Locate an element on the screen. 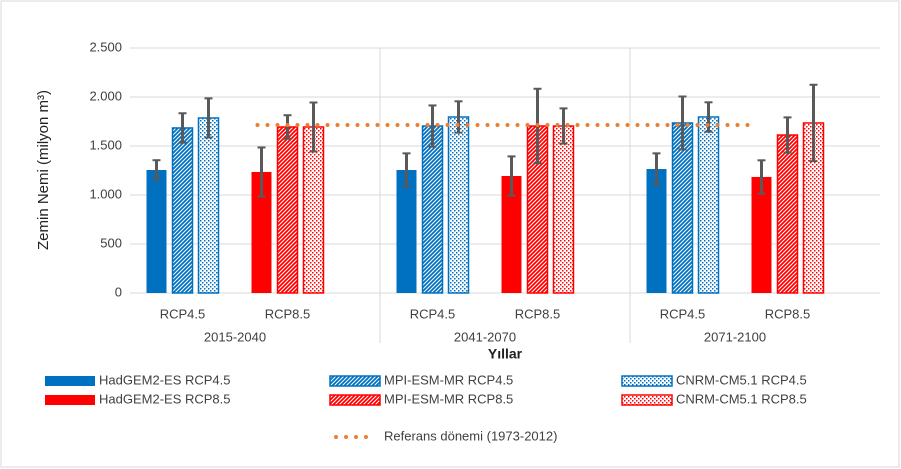  legend-label: CNRM-CM5.1 RCP4.5 is located at coordinates (741, 379).